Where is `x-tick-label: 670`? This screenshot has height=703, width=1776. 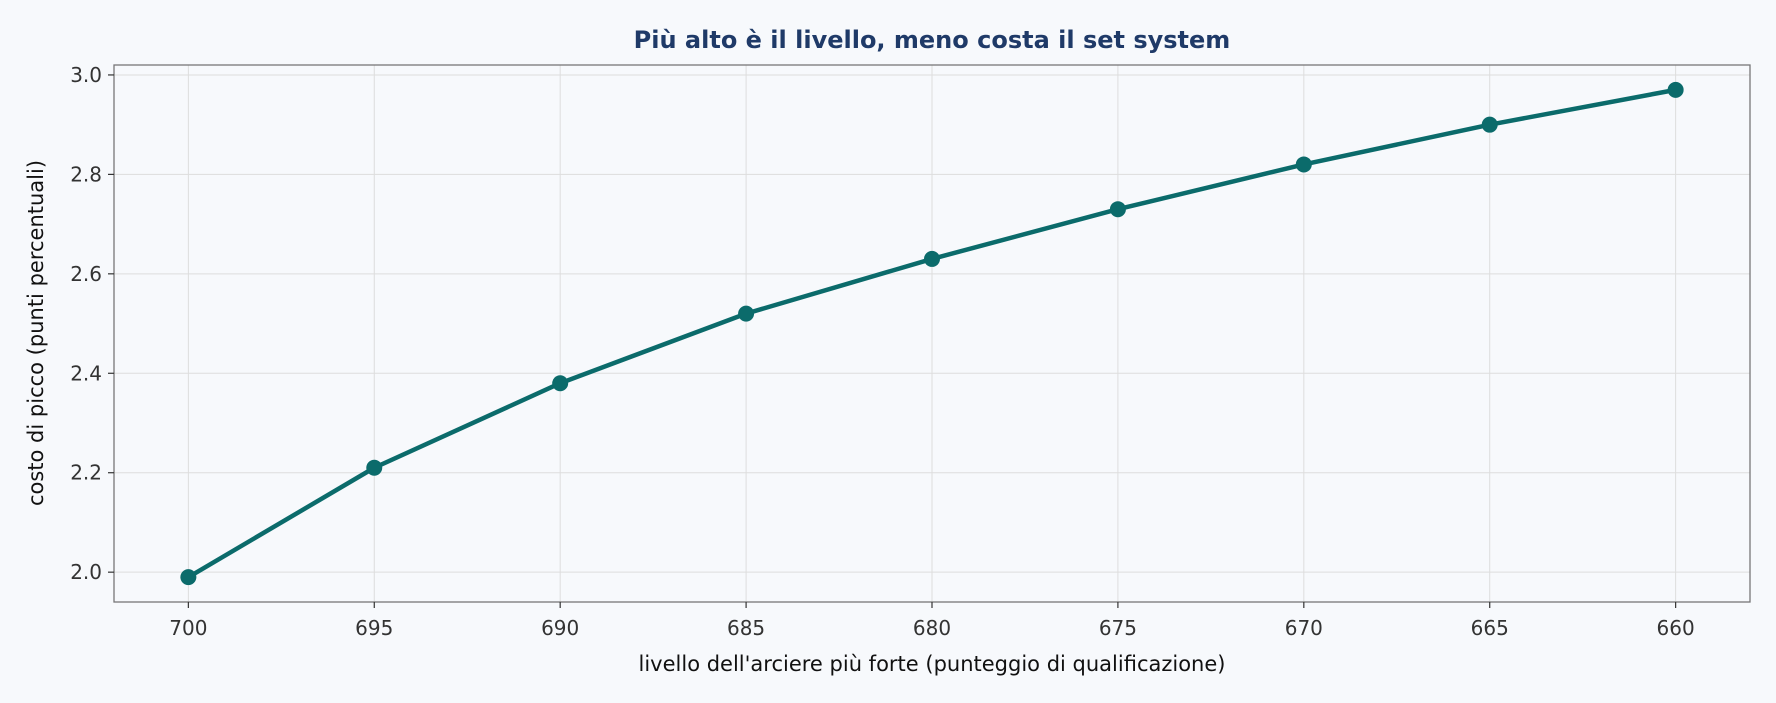 x-tick-label: 670 is located at coordinates (1304, 628).